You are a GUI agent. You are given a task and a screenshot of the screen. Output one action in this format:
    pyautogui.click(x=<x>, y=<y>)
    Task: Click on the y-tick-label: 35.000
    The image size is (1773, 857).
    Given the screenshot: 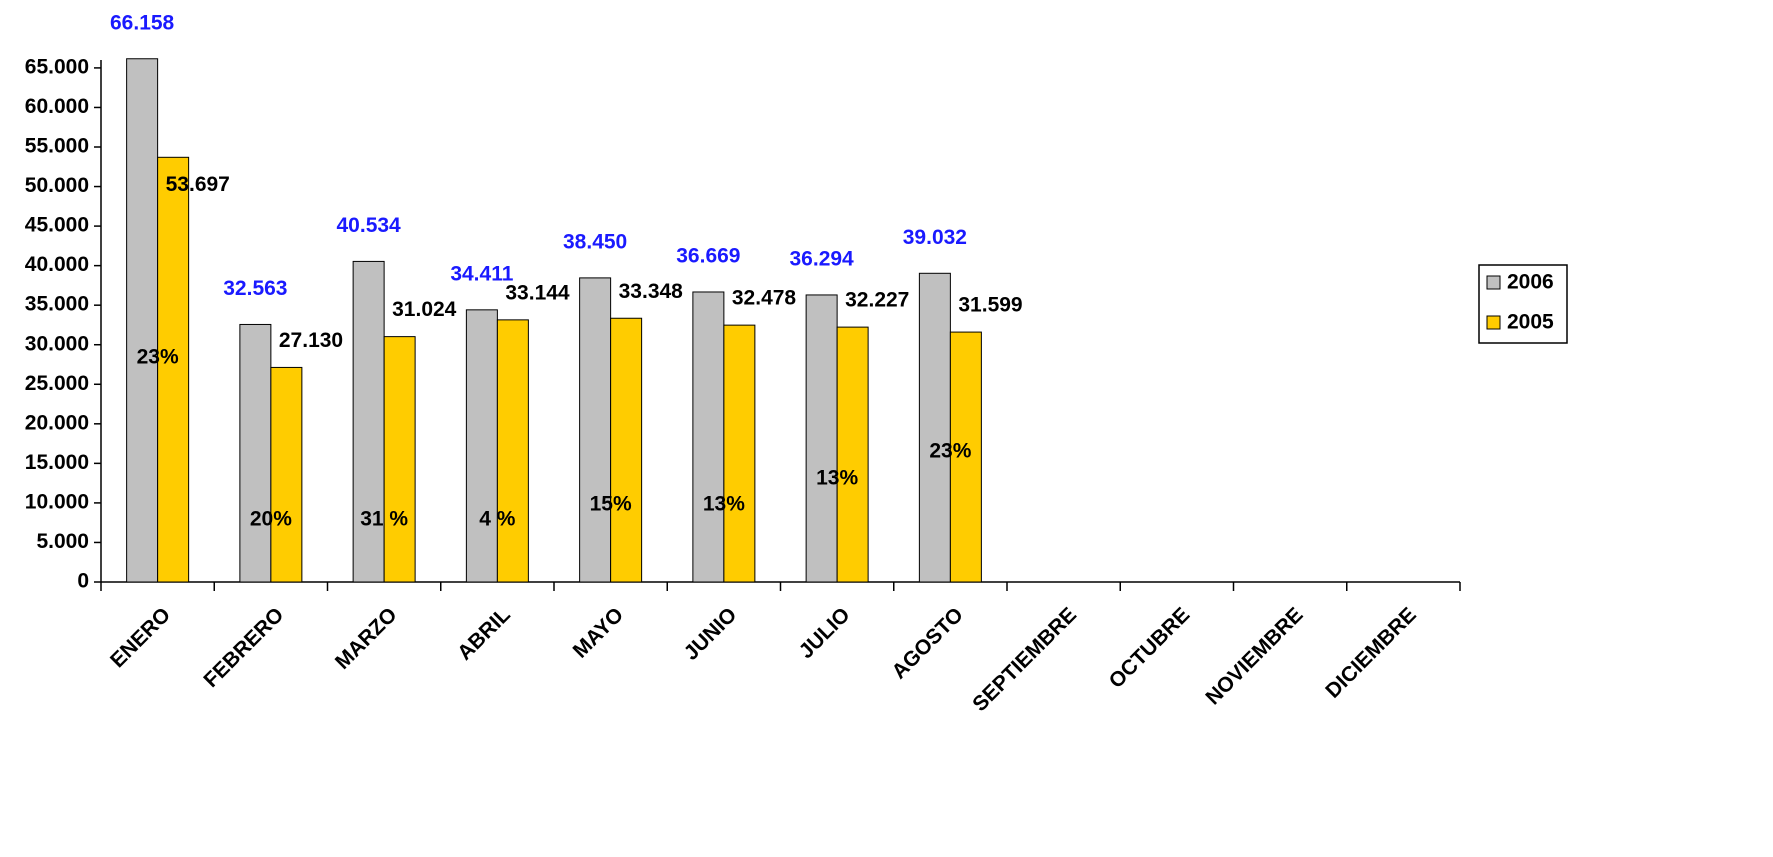 What is the action you would take?
    pyautogui.click(x=57, y=304)
    